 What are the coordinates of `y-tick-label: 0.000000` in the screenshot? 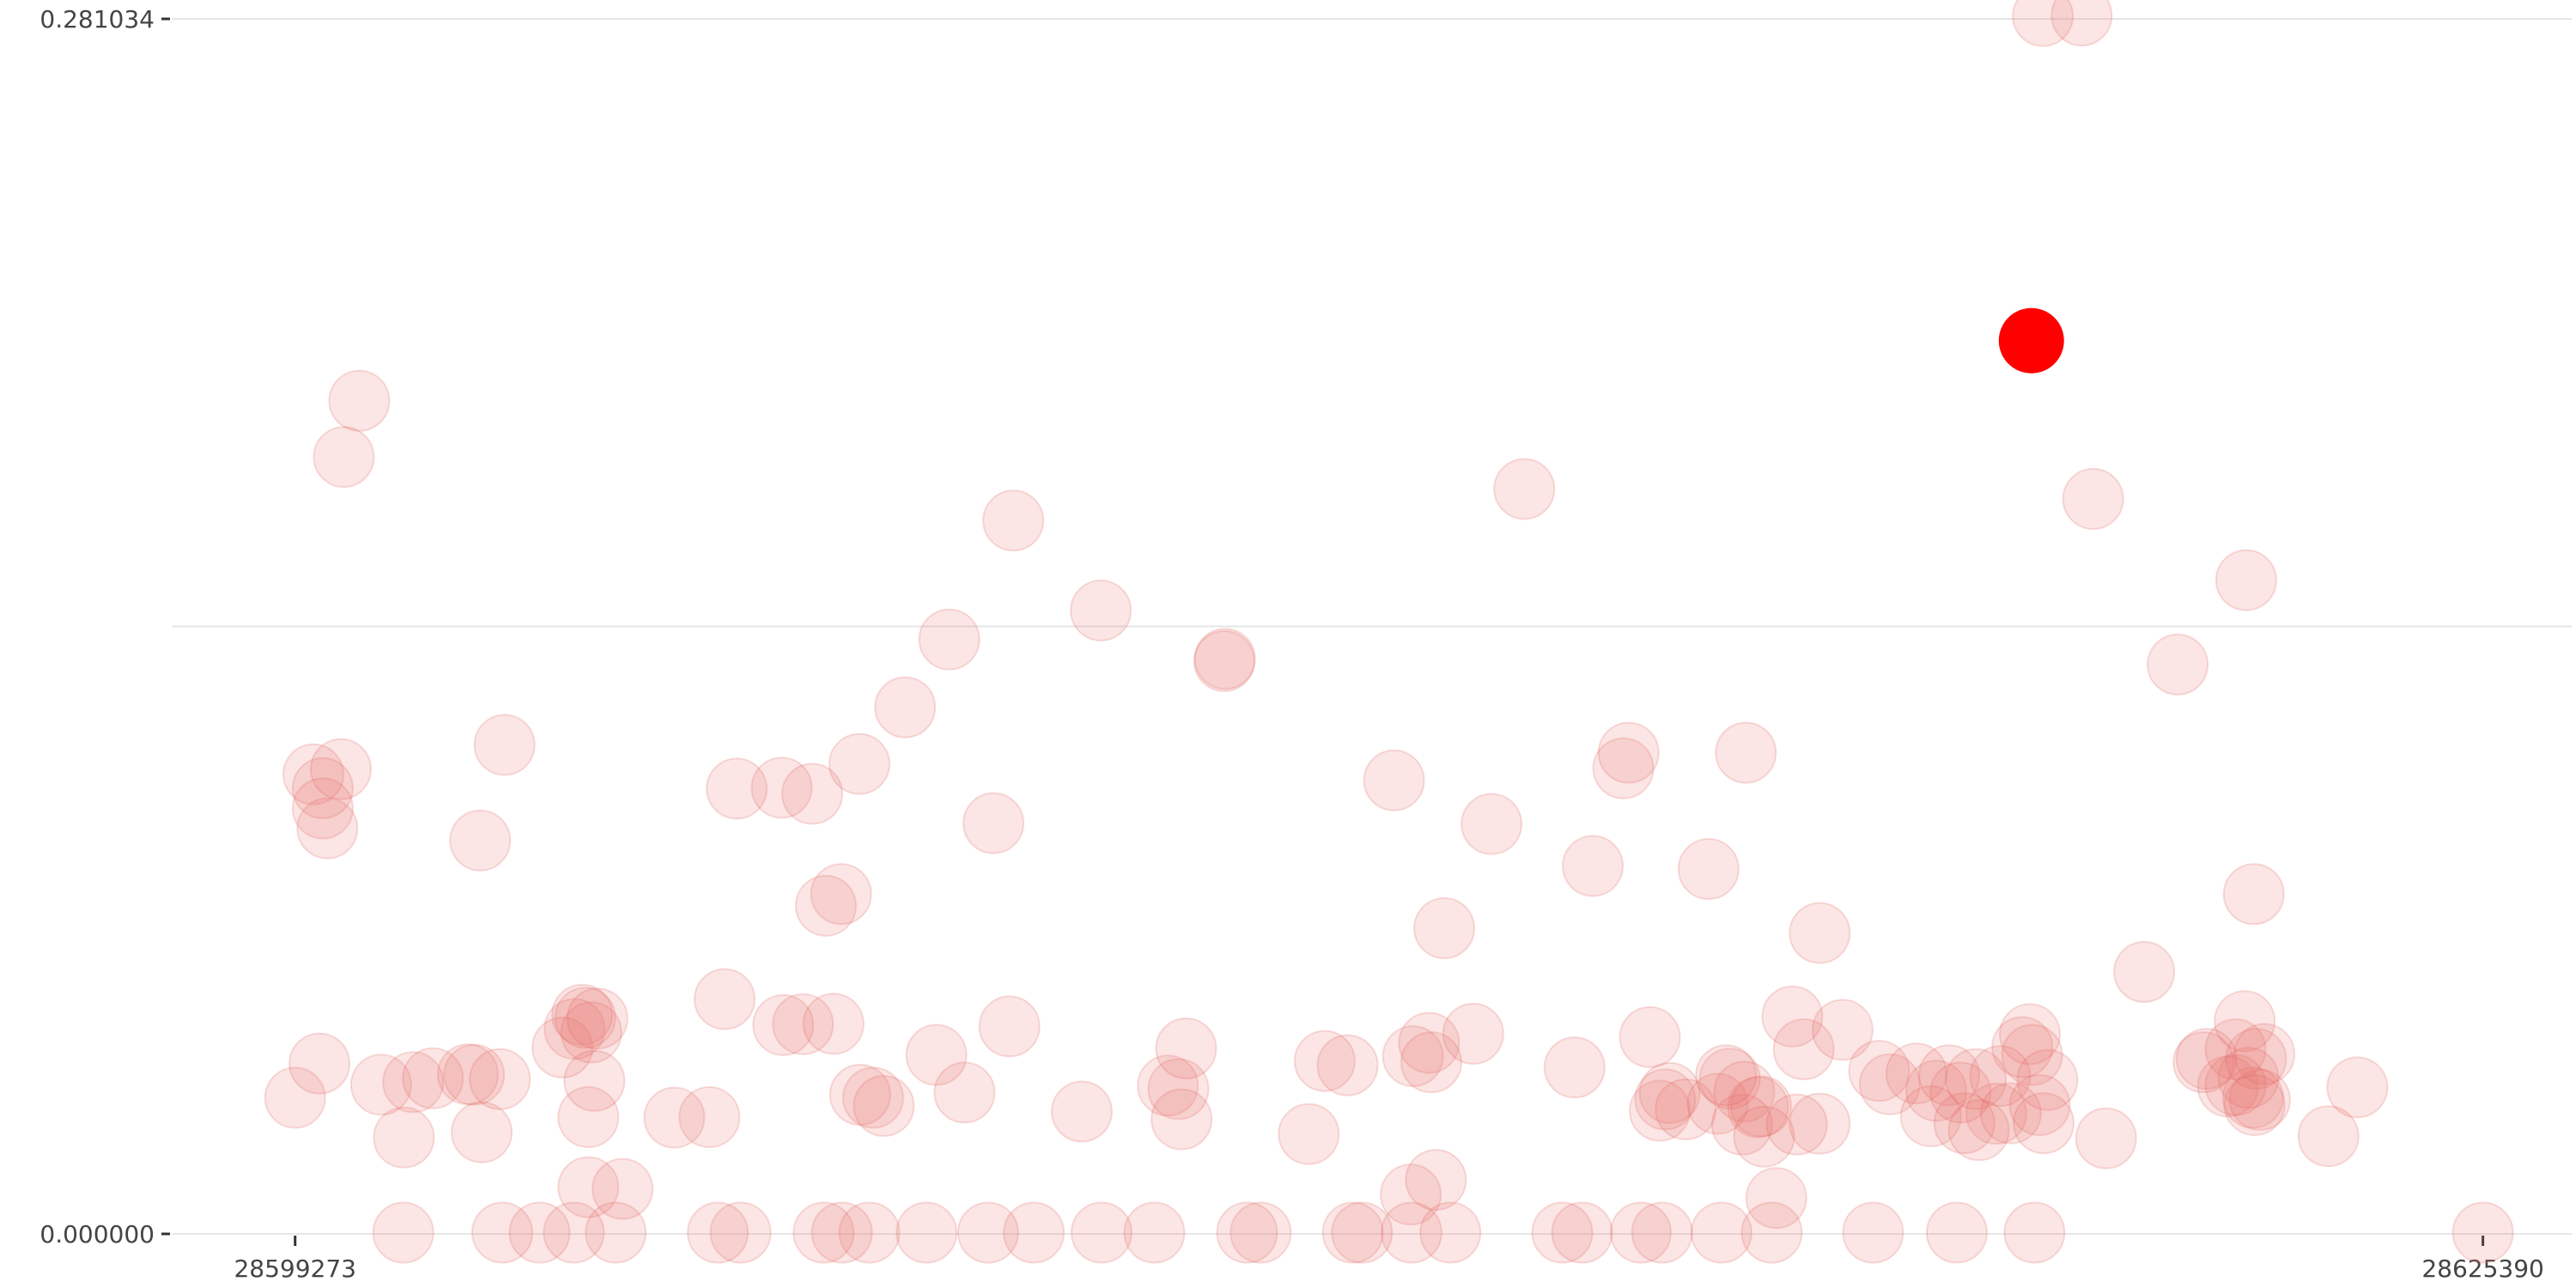 It's located at (97, 1235).